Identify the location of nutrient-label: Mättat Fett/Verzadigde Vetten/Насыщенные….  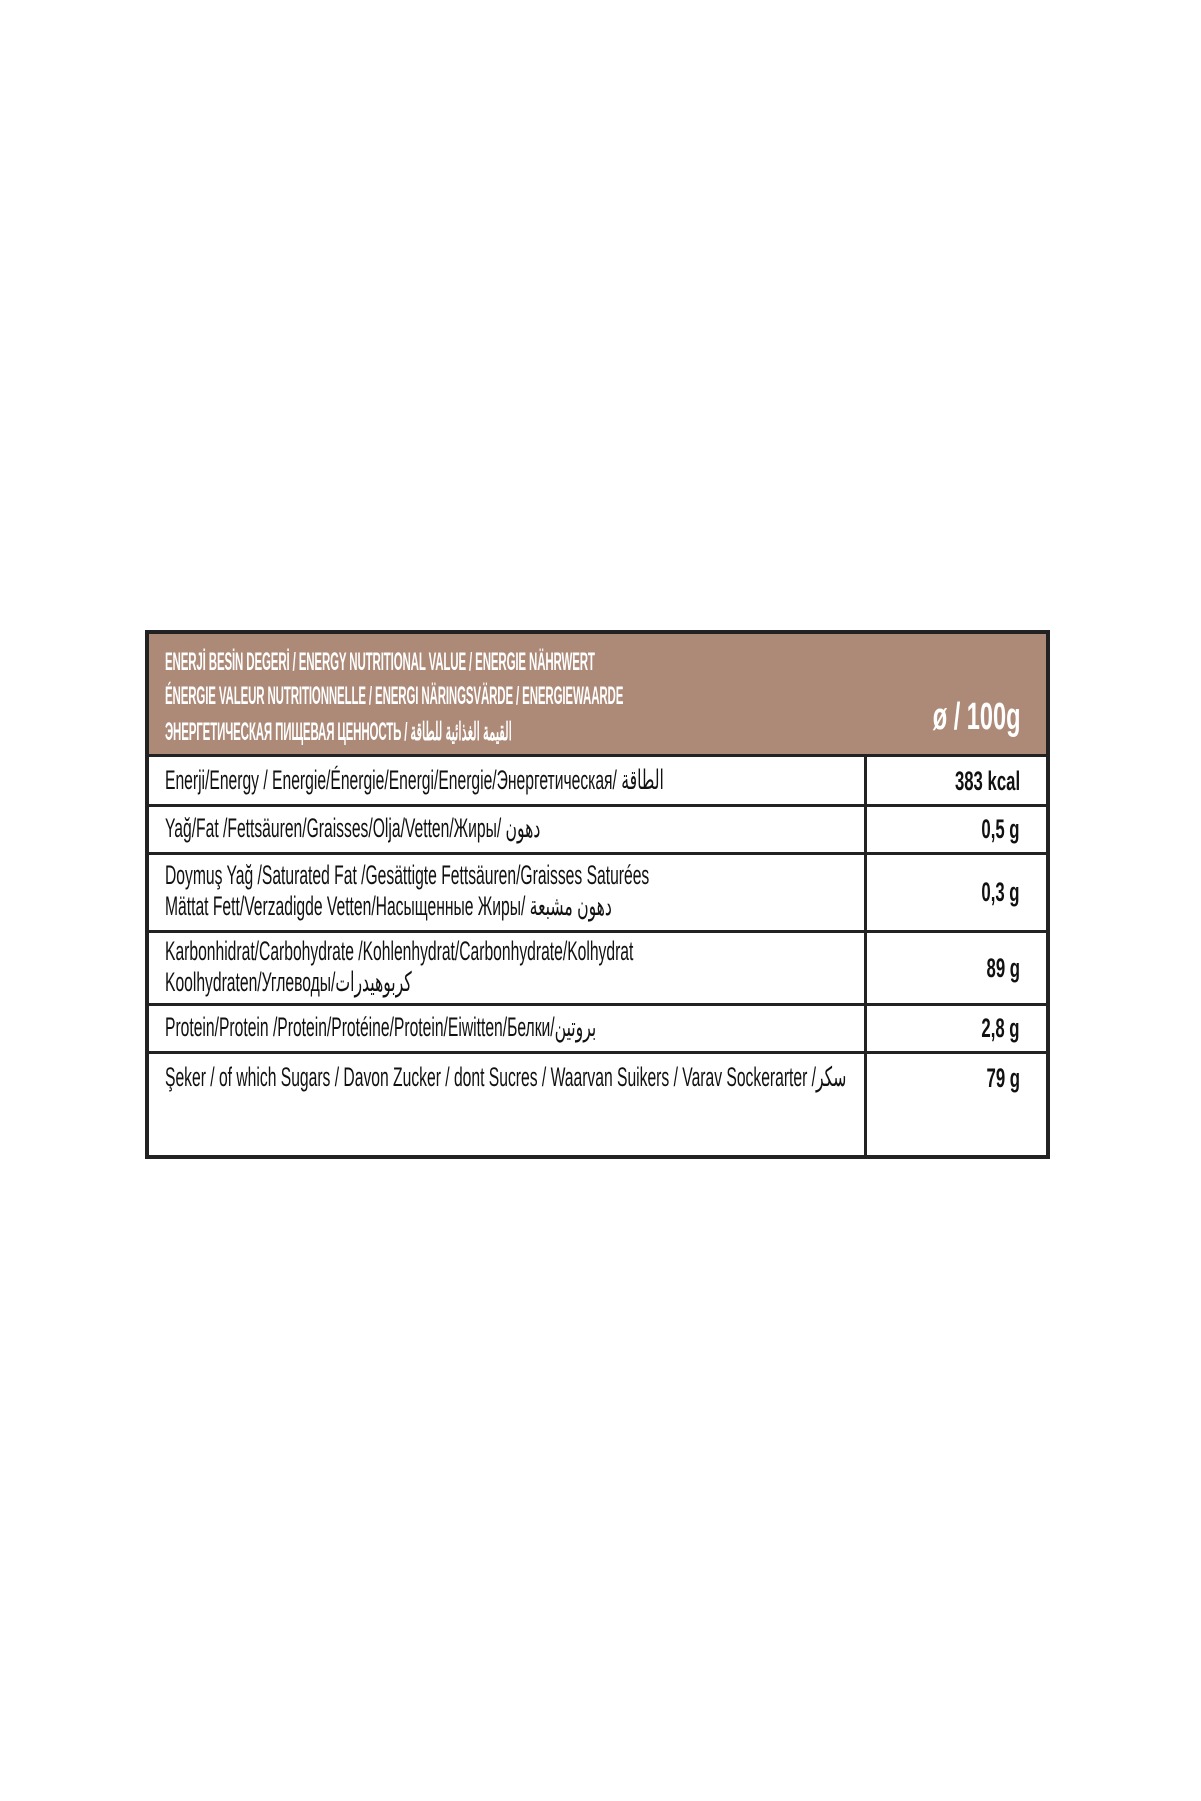
(388, 906).